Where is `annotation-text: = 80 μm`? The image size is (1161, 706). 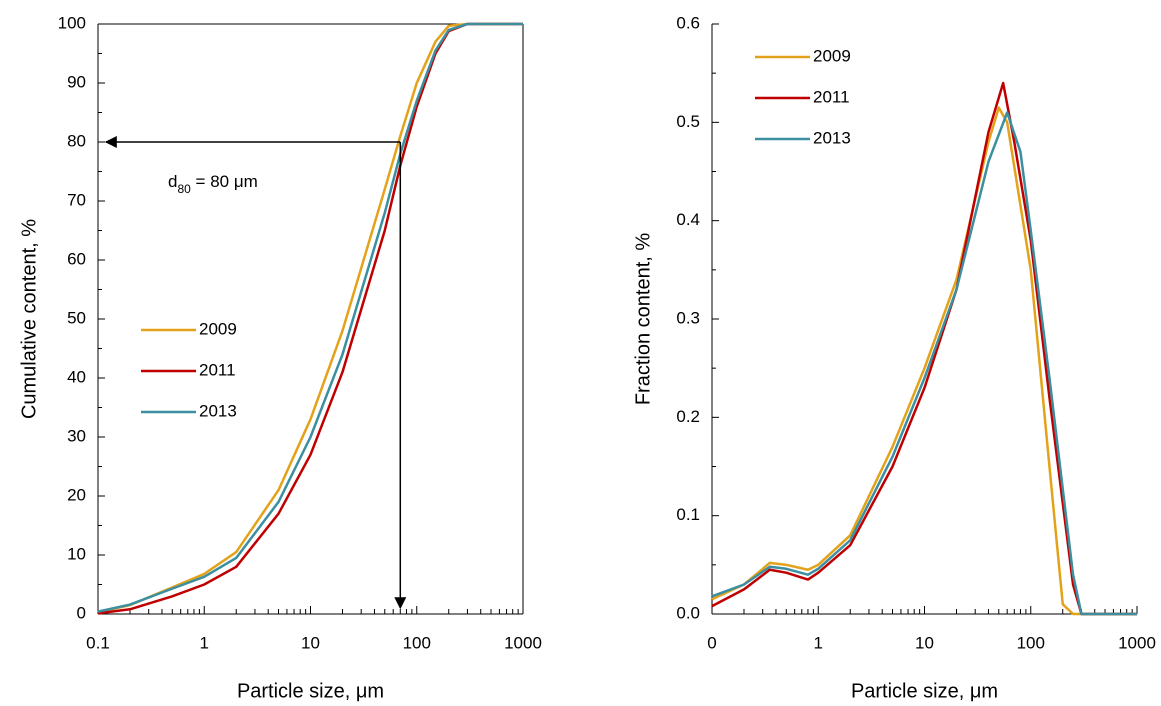
annotation-text: = 80 μm is located at coordinates (224, 181).